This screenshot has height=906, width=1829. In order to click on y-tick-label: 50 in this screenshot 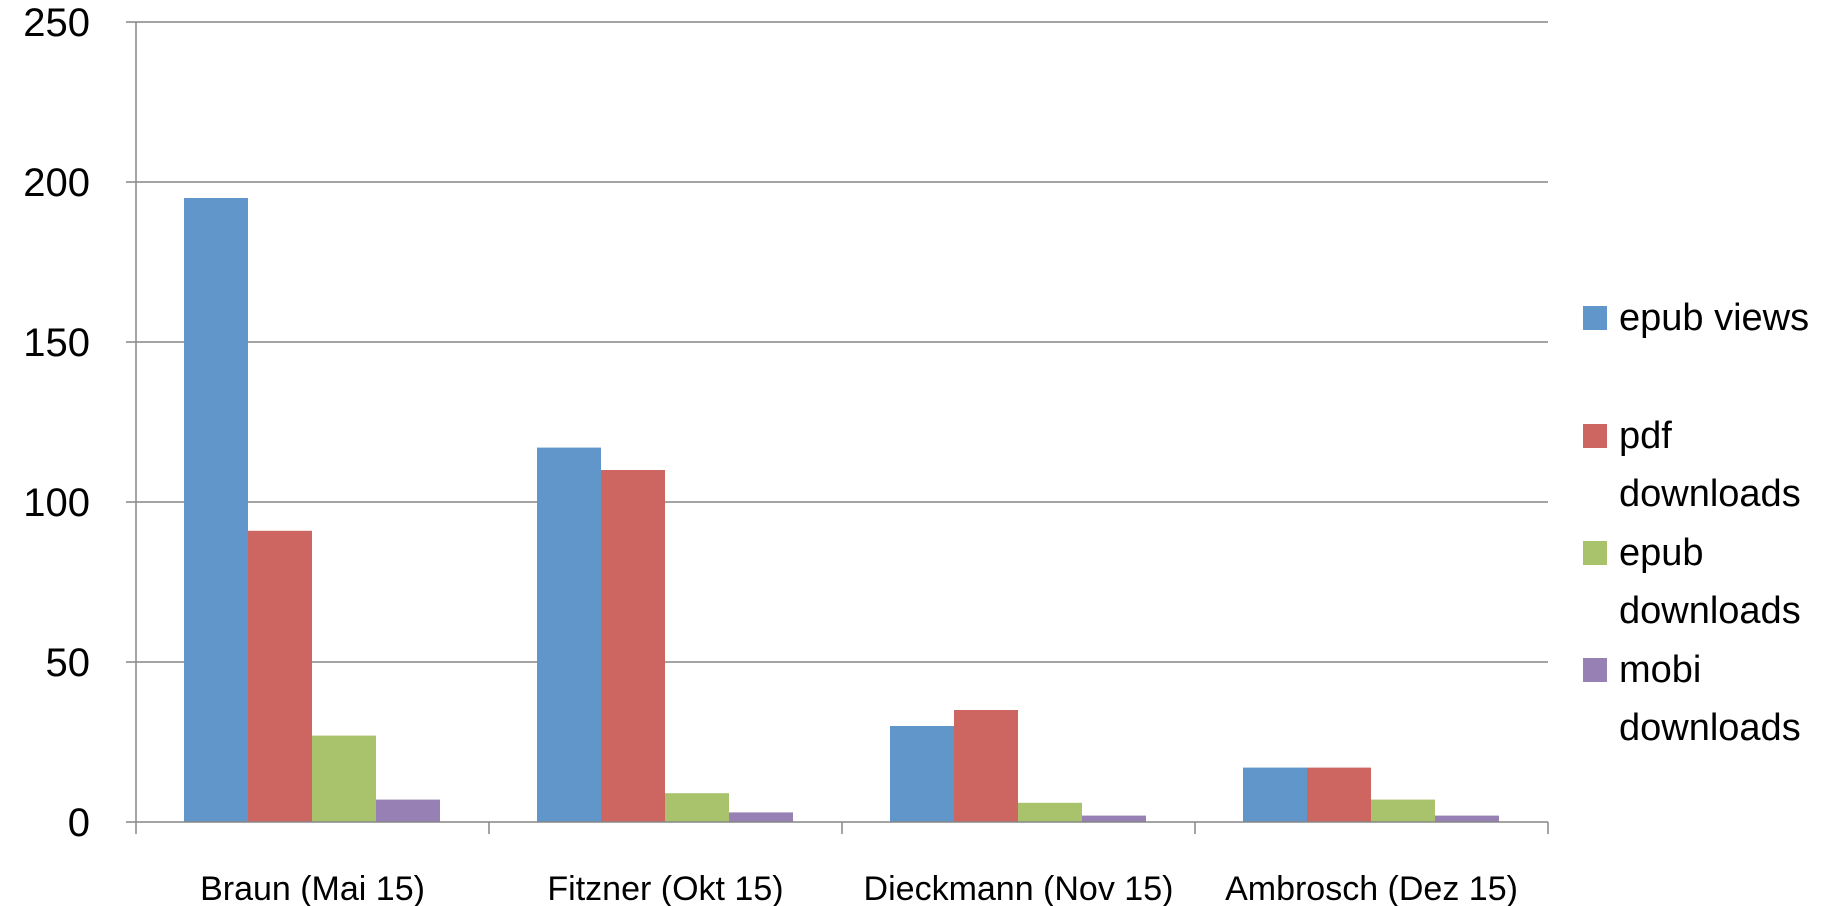, I will do `click(68, 663)`.